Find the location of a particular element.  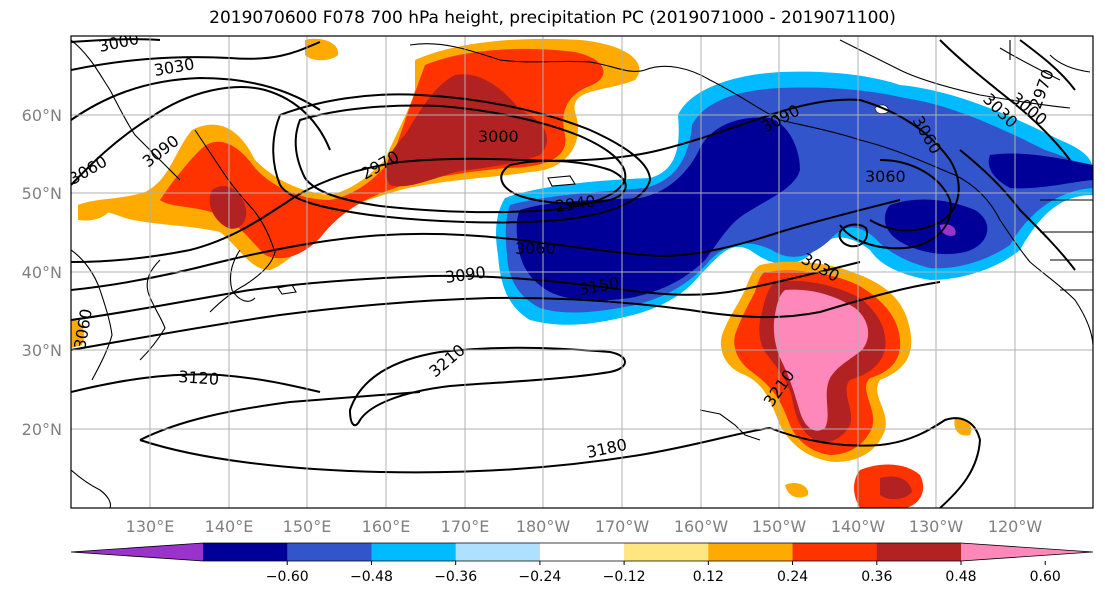

colorbar-tick-label: 0.12 is located at coordinates (708, 577).